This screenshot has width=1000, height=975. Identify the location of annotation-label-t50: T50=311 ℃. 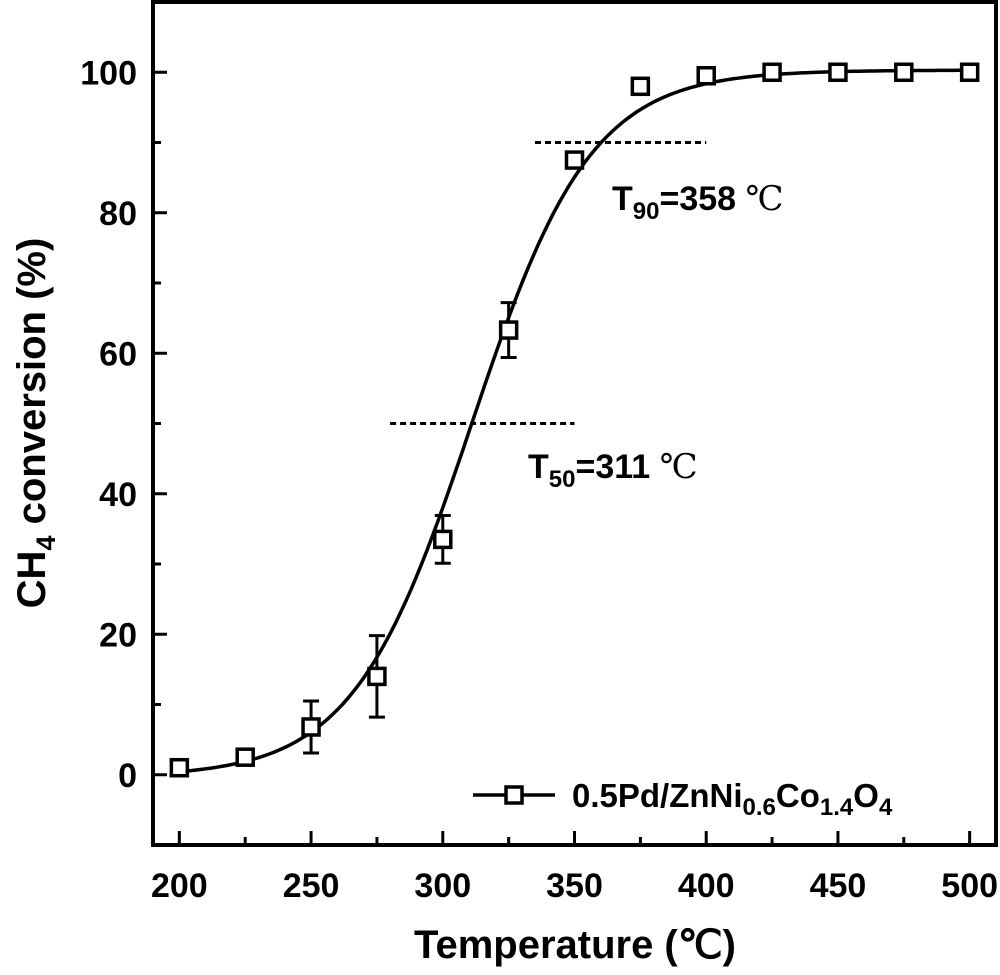
(613, 470).